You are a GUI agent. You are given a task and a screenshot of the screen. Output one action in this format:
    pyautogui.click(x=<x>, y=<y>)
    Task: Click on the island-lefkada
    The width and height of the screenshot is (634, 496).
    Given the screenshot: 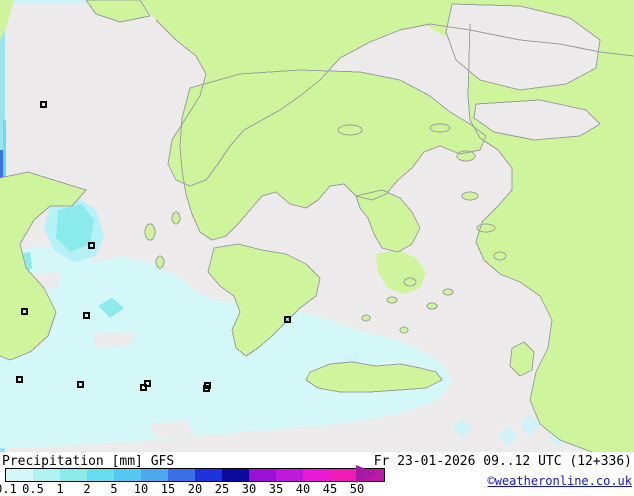 What is the action you would take?
    pyautogui.click(x=176, y=218)
    